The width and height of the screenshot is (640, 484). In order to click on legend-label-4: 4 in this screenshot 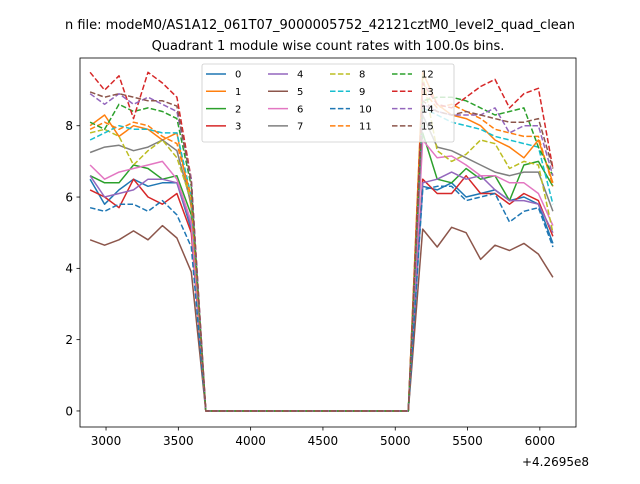, I will do `click(300, 75)`.